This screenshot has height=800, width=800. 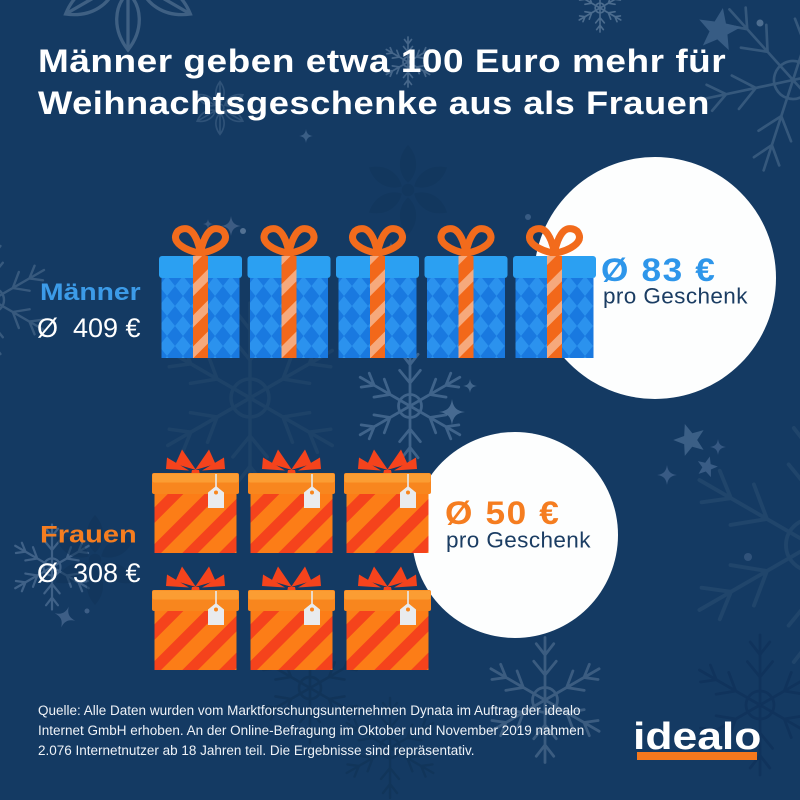 I want to click on svg-text: Männer, so click(x=90, y=291).